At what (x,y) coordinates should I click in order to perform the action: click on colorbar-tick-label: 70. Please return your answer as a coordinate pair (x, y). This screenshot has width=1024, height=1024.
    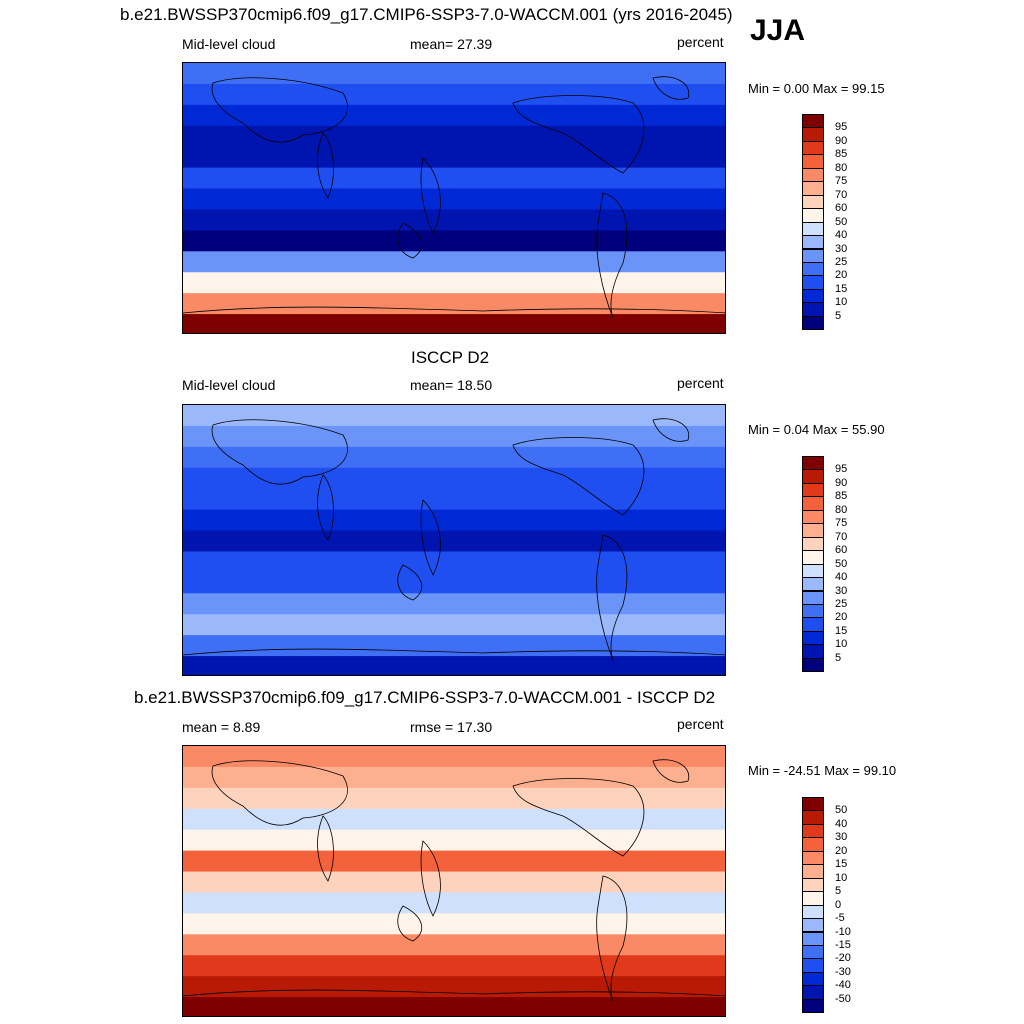
    Looking at the image, I should click on (841, 536).